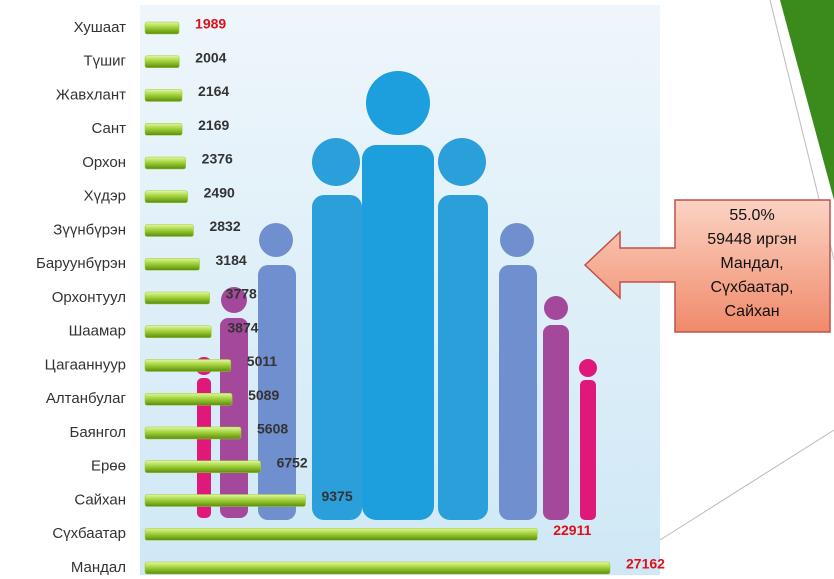 This screenshot has width=834, height=579. What do you see at coordinates (272, 429) in the screenshot?
I see `value-label: 5608` at bounding box center [272, 429].